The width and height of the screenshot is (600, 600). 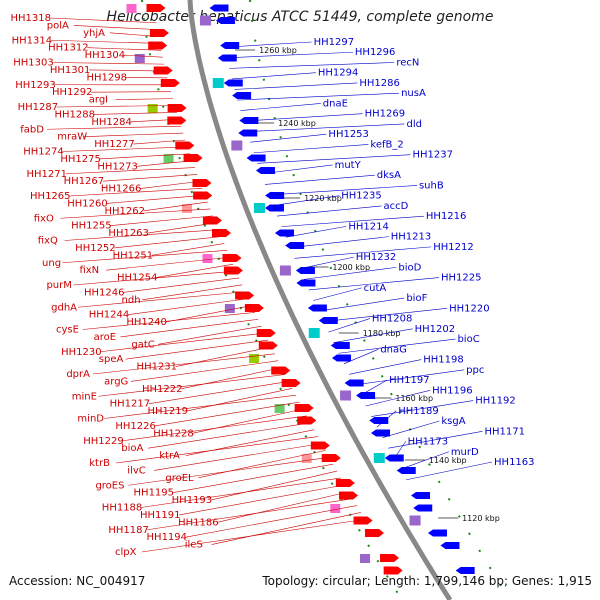 I want to click on forward-gene-label: HH1287, so click(x=38, y=107).